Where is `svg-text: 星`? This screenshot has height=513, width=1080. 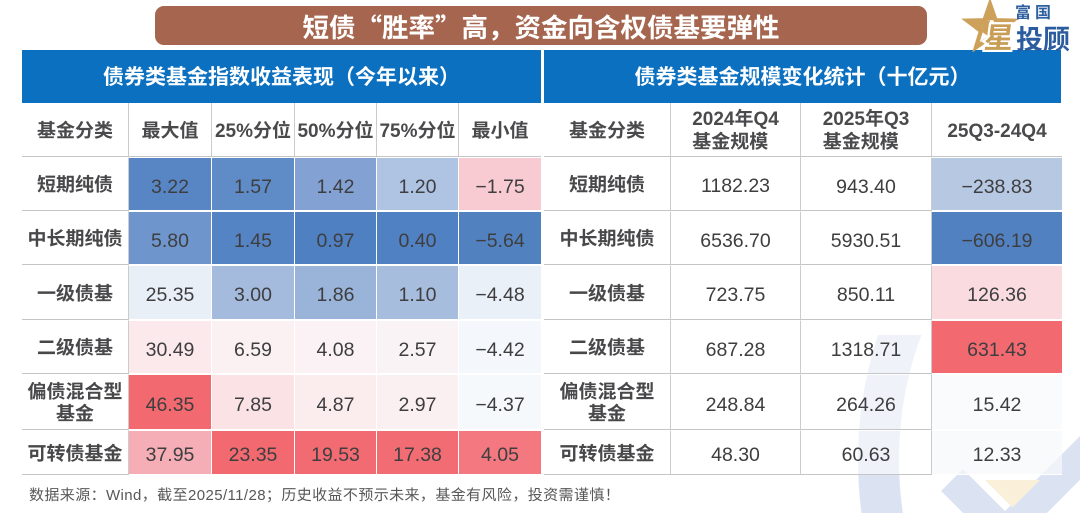
svg-text: 星 is located at coordinates (999, 33).